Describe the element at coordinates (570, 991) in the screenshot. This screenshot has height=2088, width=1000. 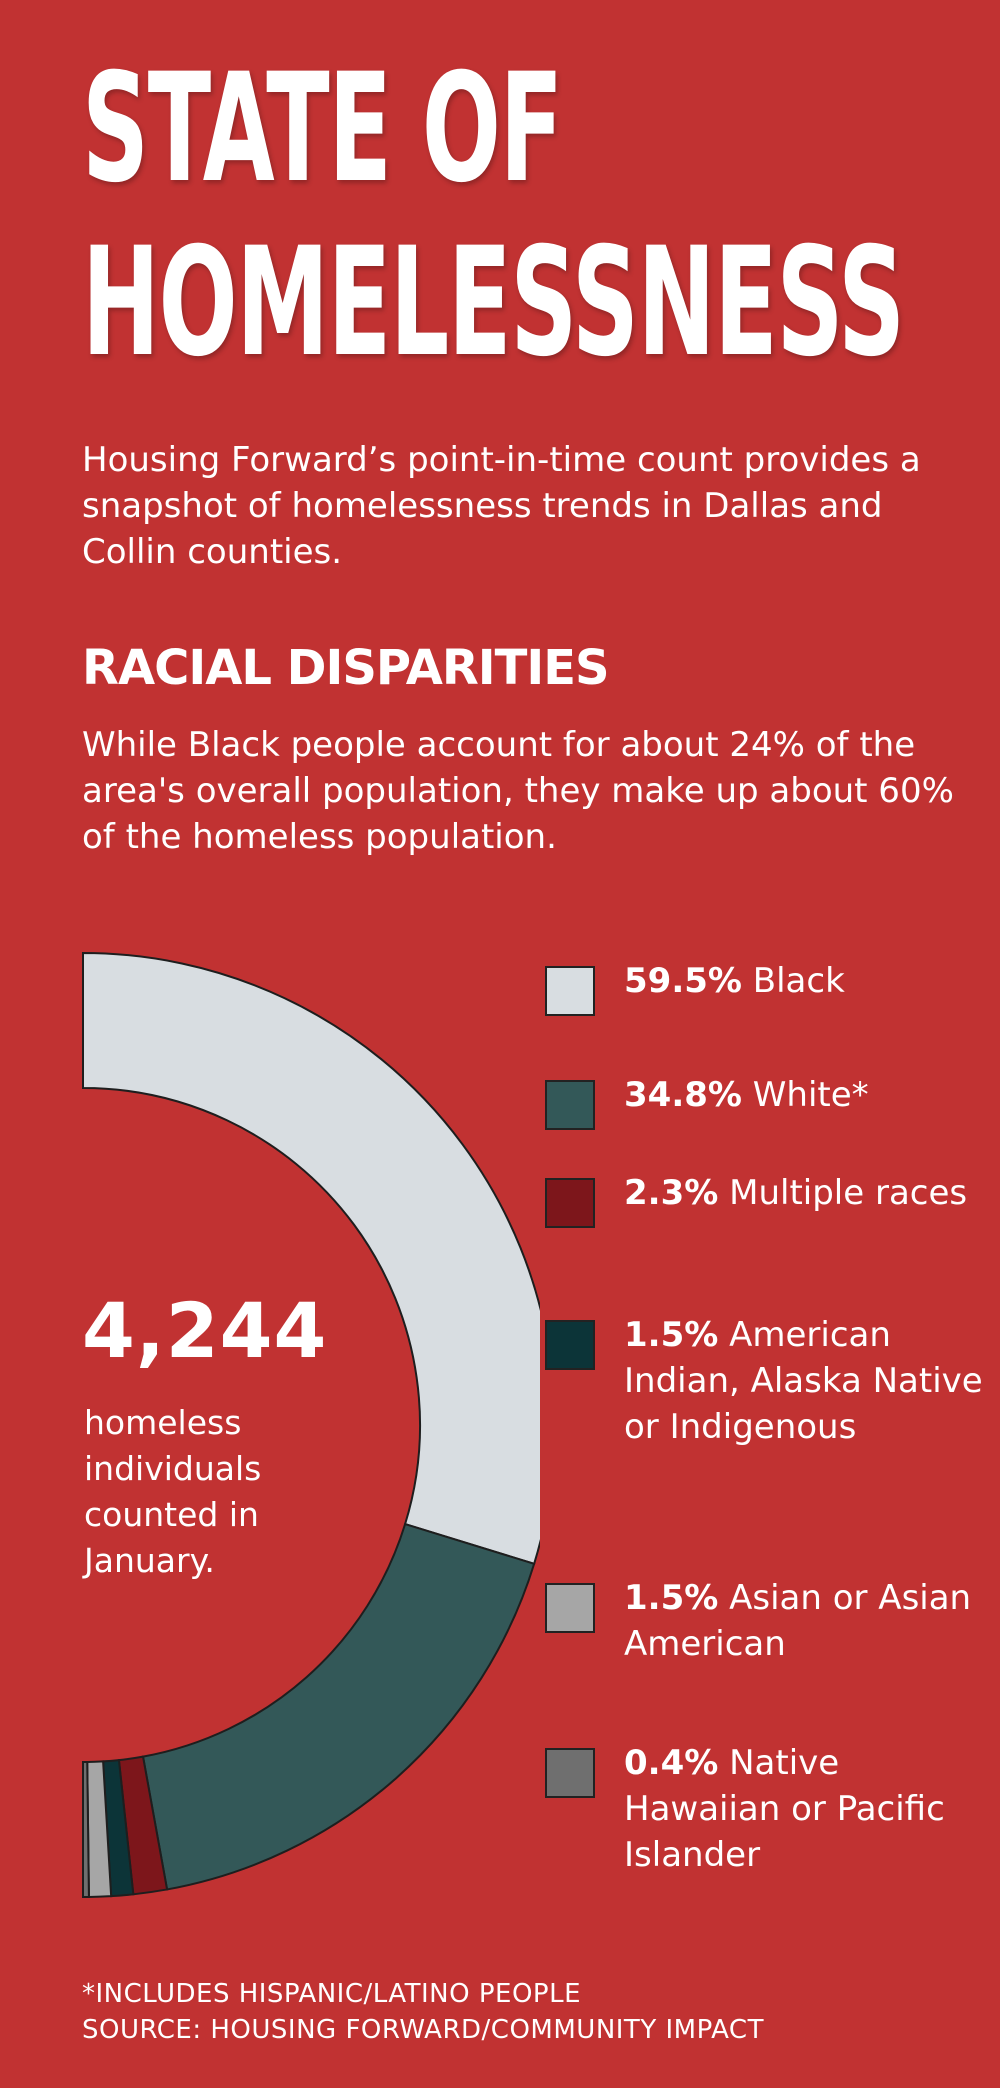
I see `legend-swatch-black` at that location.